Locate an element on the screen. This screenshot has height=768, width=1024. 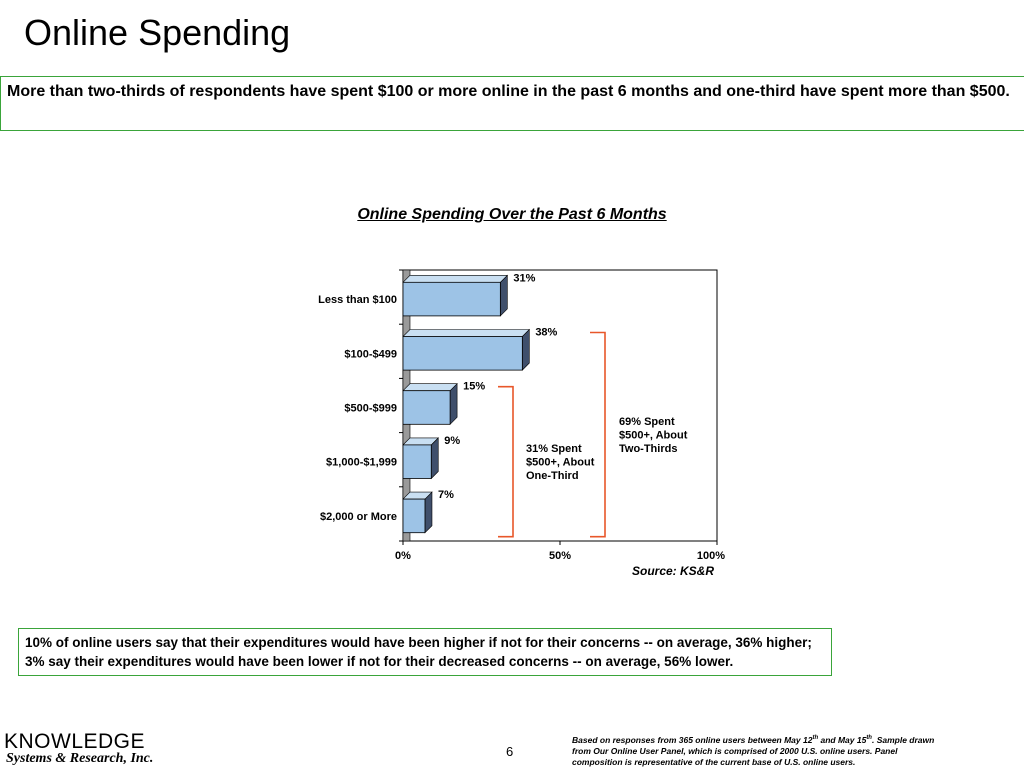
x-tick-label: 50% is located at coordinates (560, 556).